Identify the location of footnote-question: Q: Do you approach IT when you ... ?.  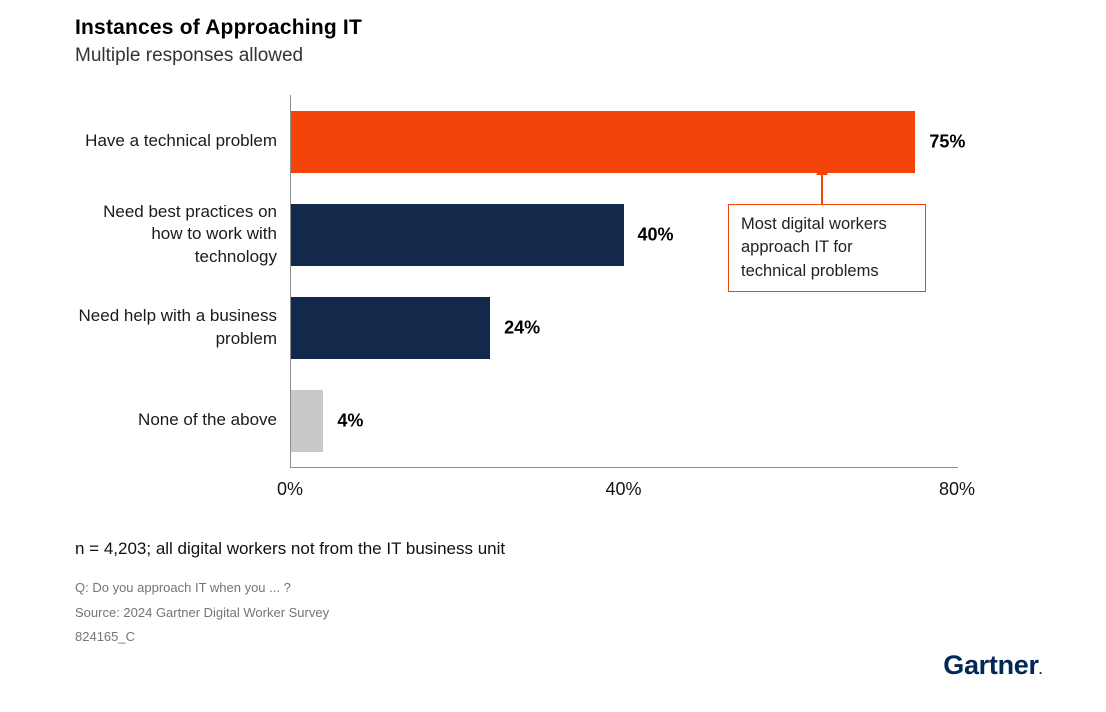
(183, 587).